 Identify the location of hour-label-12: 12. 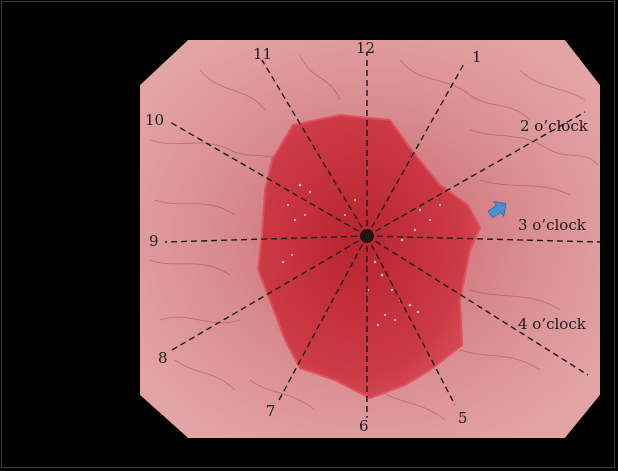
(365, 48).